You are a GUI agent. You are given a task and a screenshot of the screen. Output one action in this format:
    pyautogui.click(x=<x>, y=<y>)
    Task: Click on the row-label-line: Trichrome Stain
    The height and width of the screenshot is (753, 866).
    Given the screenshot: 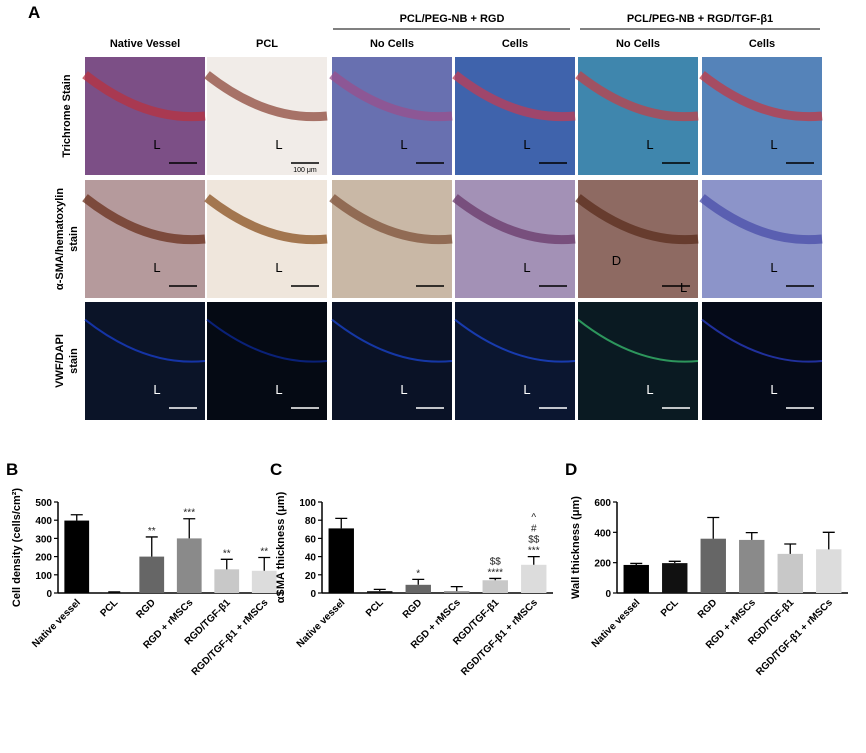 What is the action you would take?
    pyautogui.click(x=67, y=115)
    